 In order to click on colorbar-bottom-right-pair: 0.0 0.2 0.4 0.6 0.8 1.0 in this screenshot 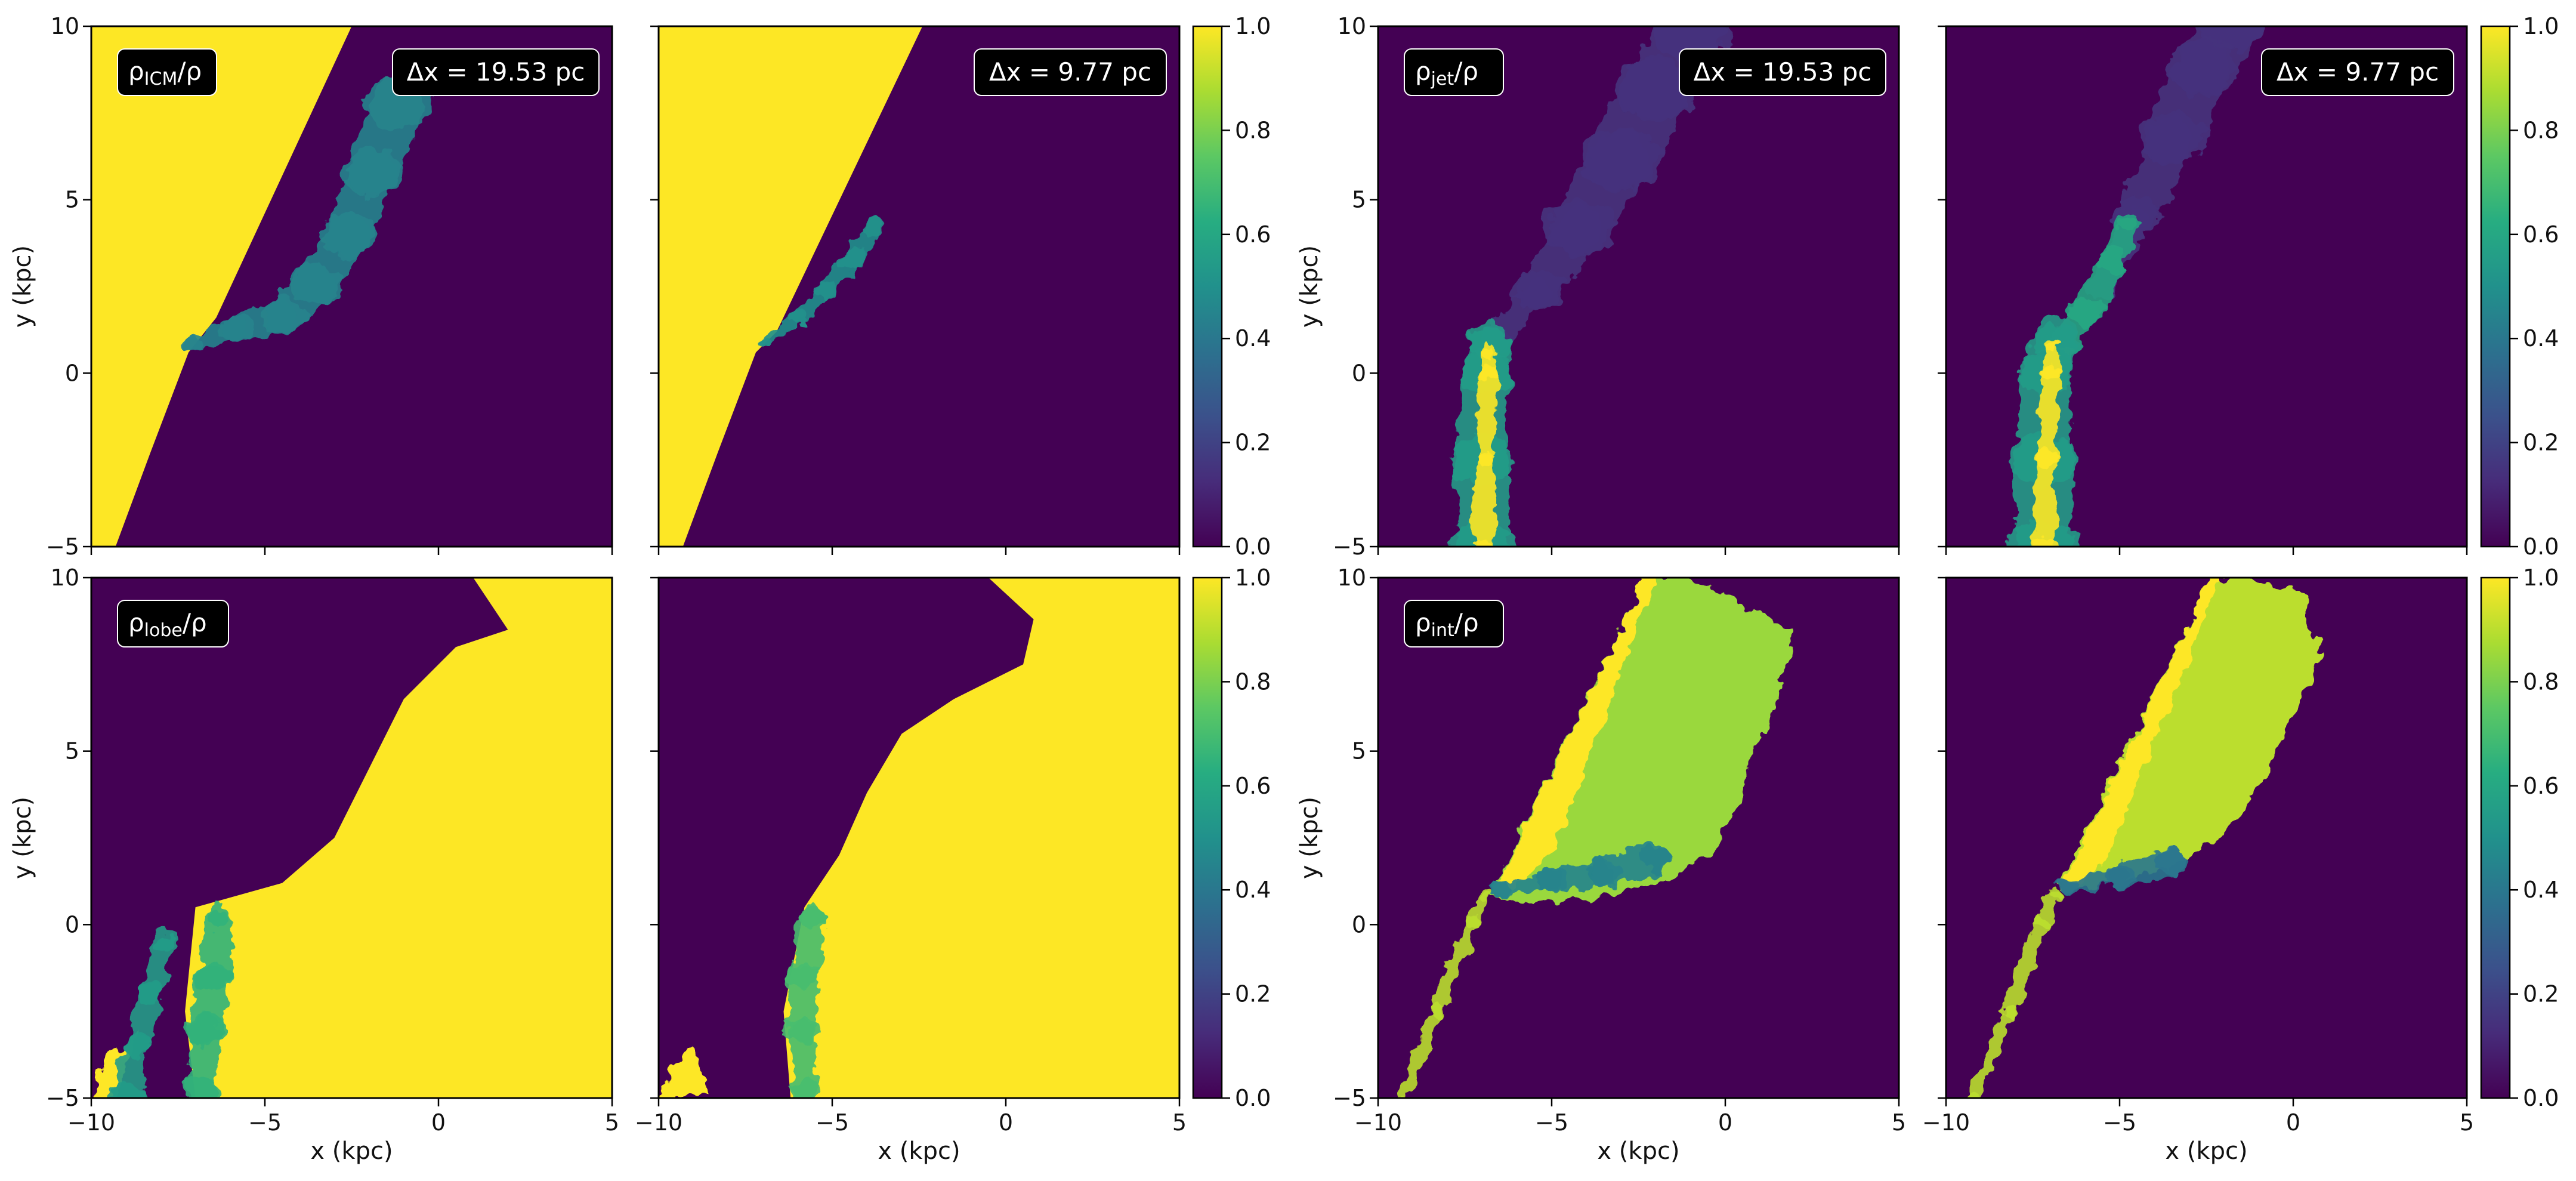, I will do `click(2520, 838)`.